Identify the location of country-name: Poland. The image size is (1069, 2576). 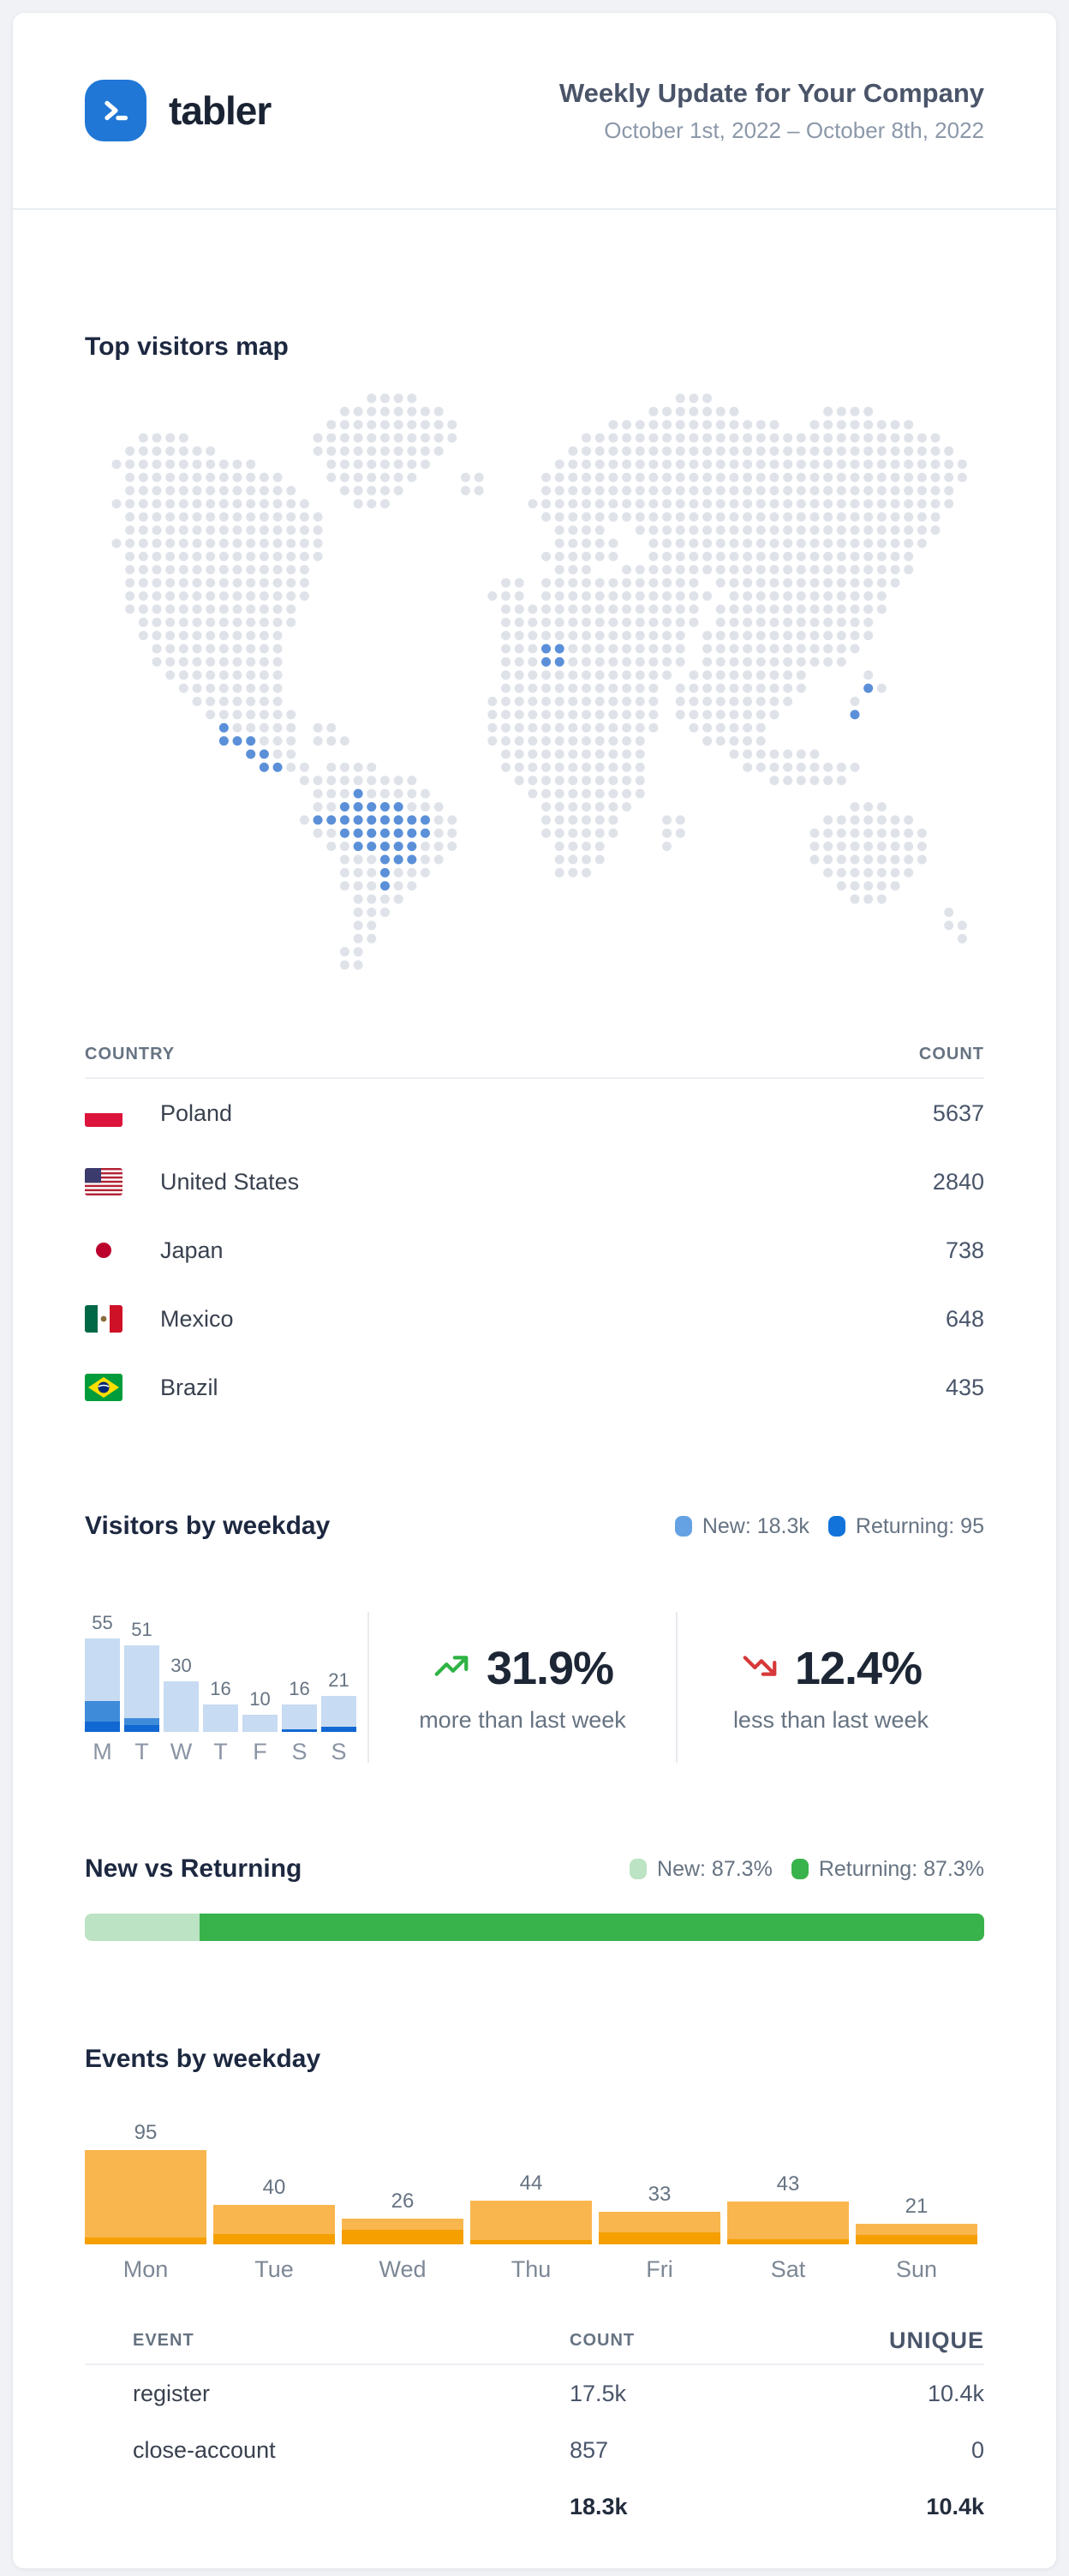
(196, 1112).